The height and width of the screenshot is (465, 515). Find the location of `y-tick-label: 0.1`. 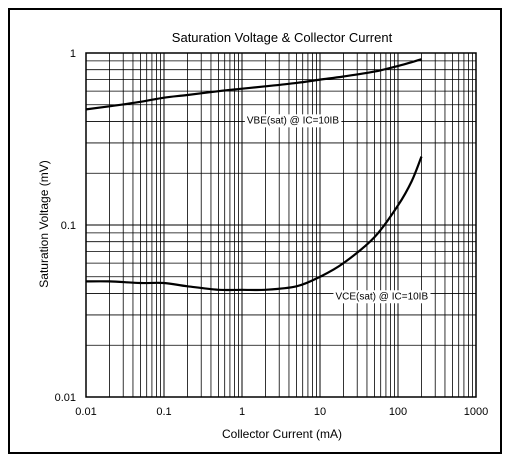

y-tick-label: 0.1 is located at coordinates (68, 226).